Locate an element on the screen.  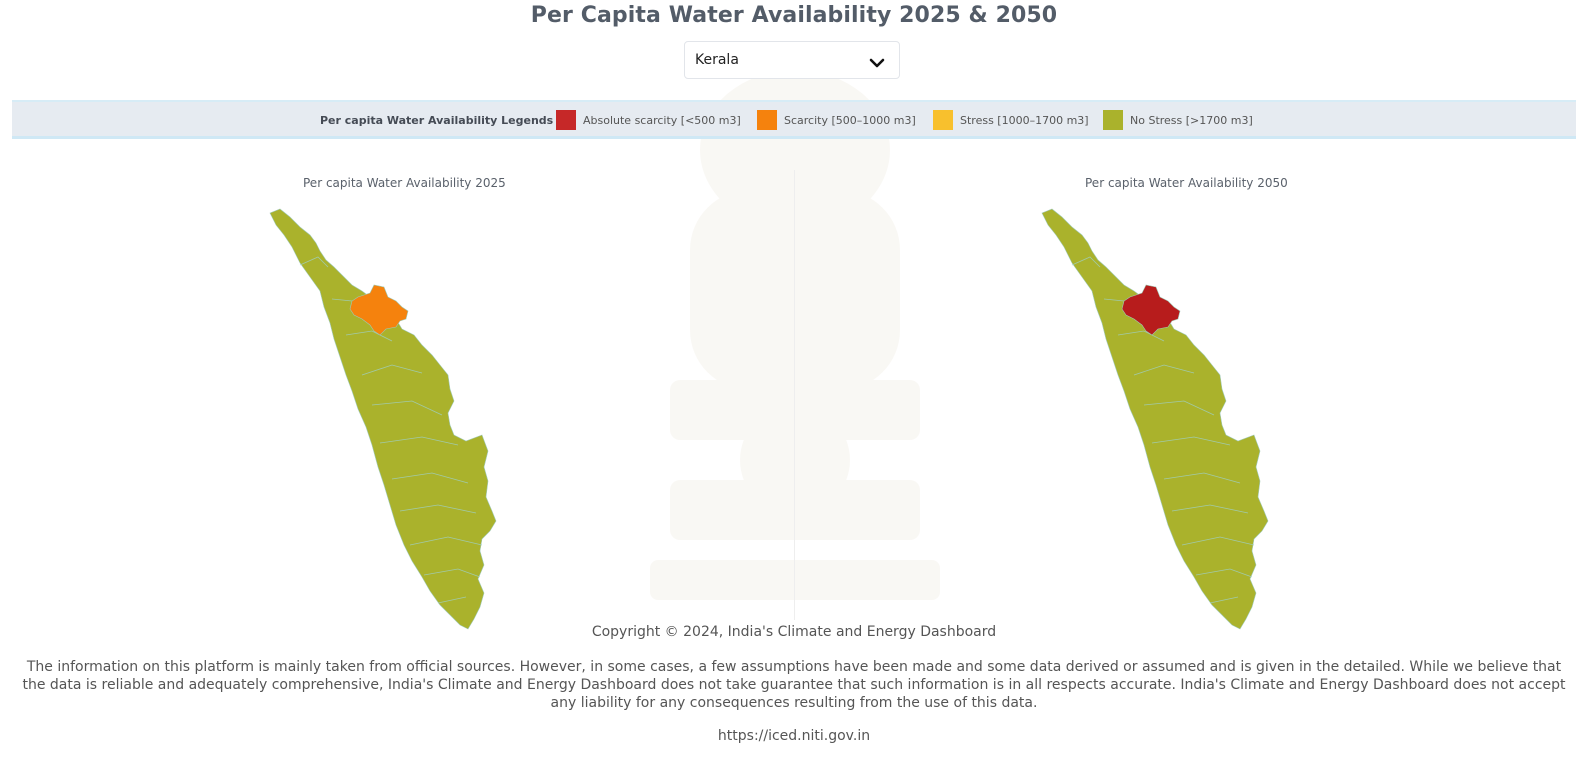
legend-label: No Stress [>1700 m3] is located at coordinates (1191, 120).